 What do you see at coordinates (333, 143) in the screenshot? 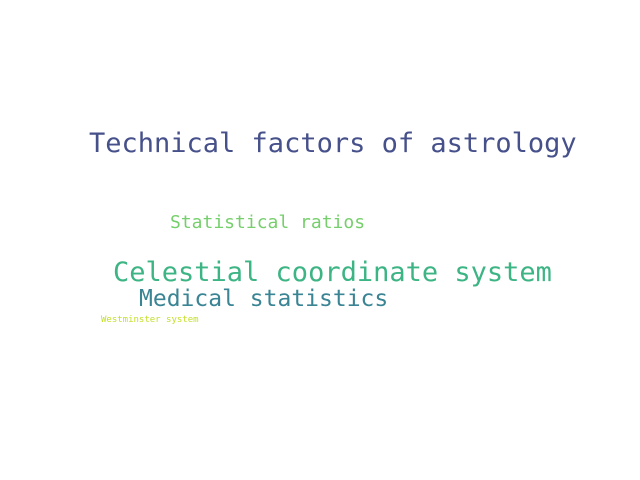
I see `word-technical-factors-of-astrology: Technical factors of astrology` at bounding box center [333, 143].